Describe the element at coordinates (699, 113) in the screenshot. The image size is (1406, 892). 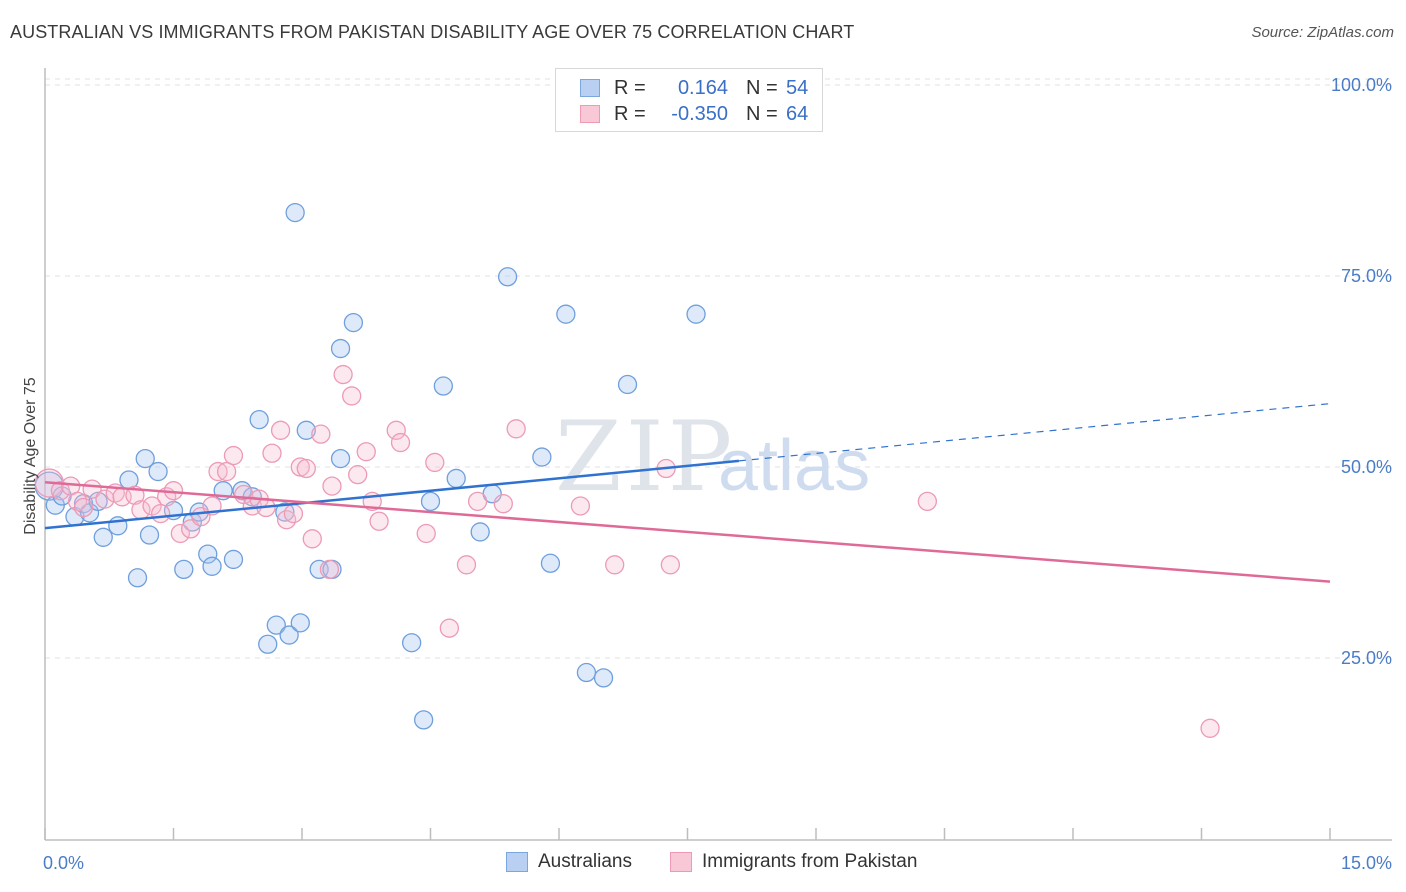
I see `legend-r-value: -0.350` at that location.